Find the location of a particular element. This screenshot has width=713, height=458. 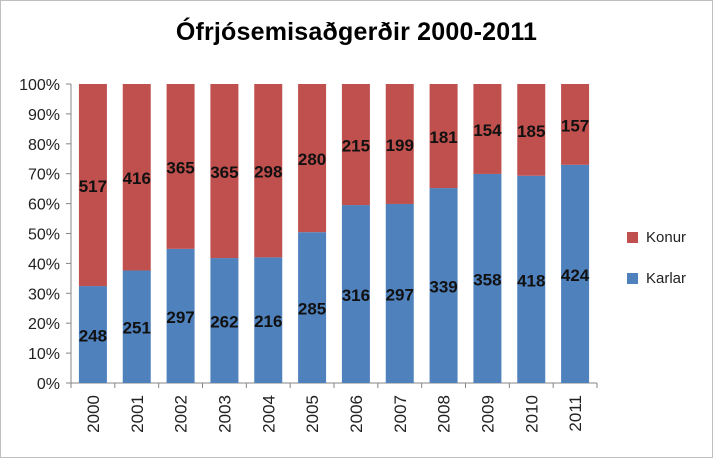

data-label-konur: 199 is located at coordinates (400, 145).